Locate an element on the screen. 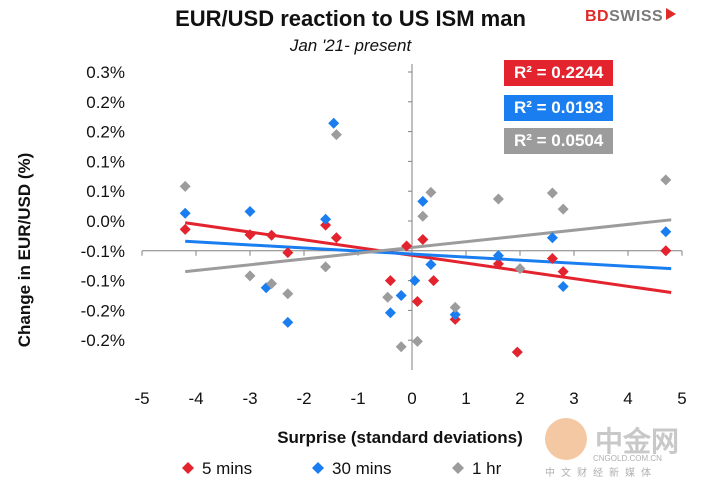 Image resolution: width=701 pixels, height=490 pixels. x-tick-label: -1 is located at coordinates (357, 398).